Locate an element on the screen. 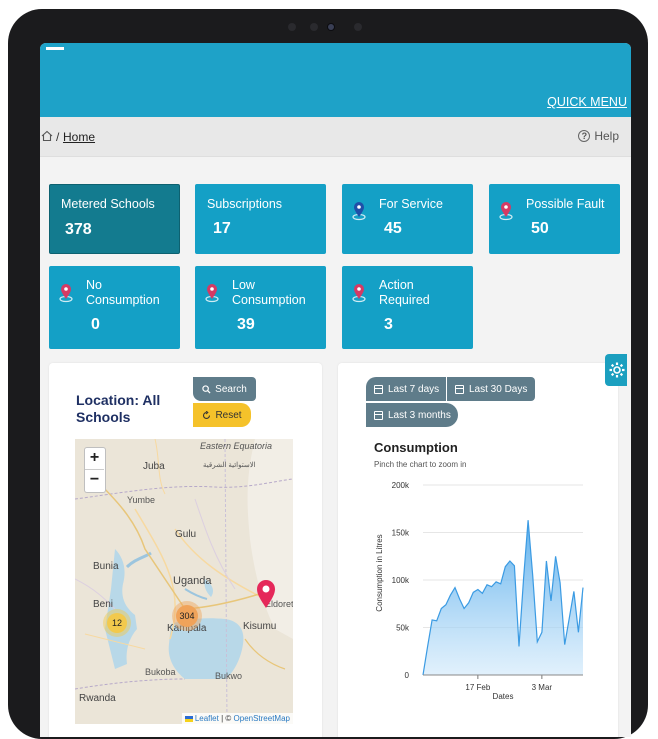  help-icon: ? is located at coordinates (584, 136).